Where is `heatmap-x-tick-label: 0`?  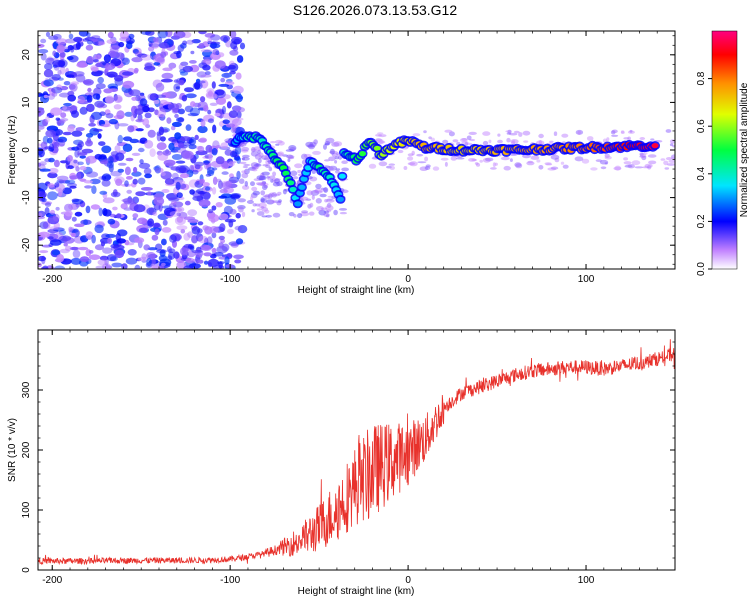 heatmap-x-tick-label: 0 is located at coordinates (408, 279).